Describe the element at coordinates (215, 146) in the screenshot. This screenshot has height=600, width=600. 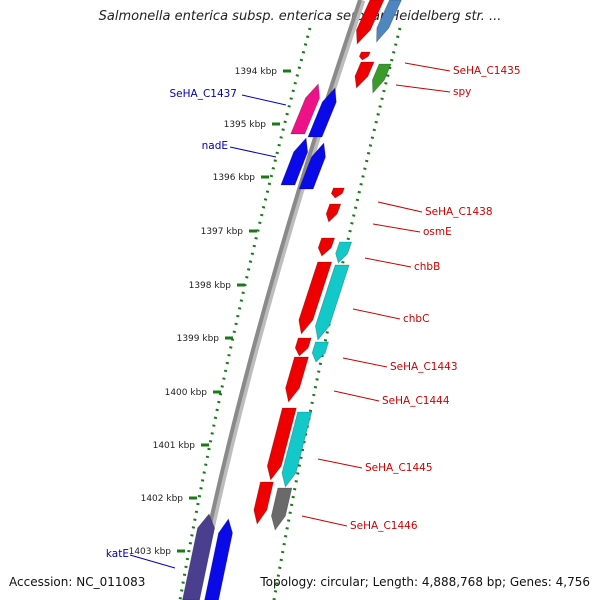
I see `gene-label: nadE` at that location.